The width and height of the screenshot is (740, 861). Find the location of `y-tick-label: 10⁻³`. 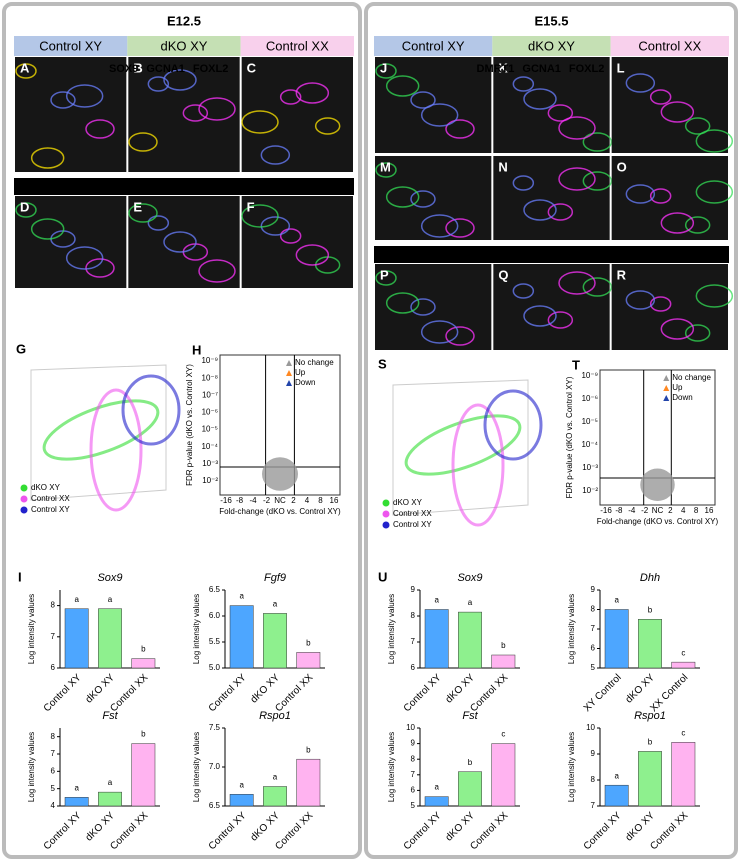

y-tick-label: 10⁻³ is located at coordinates (210, 463).